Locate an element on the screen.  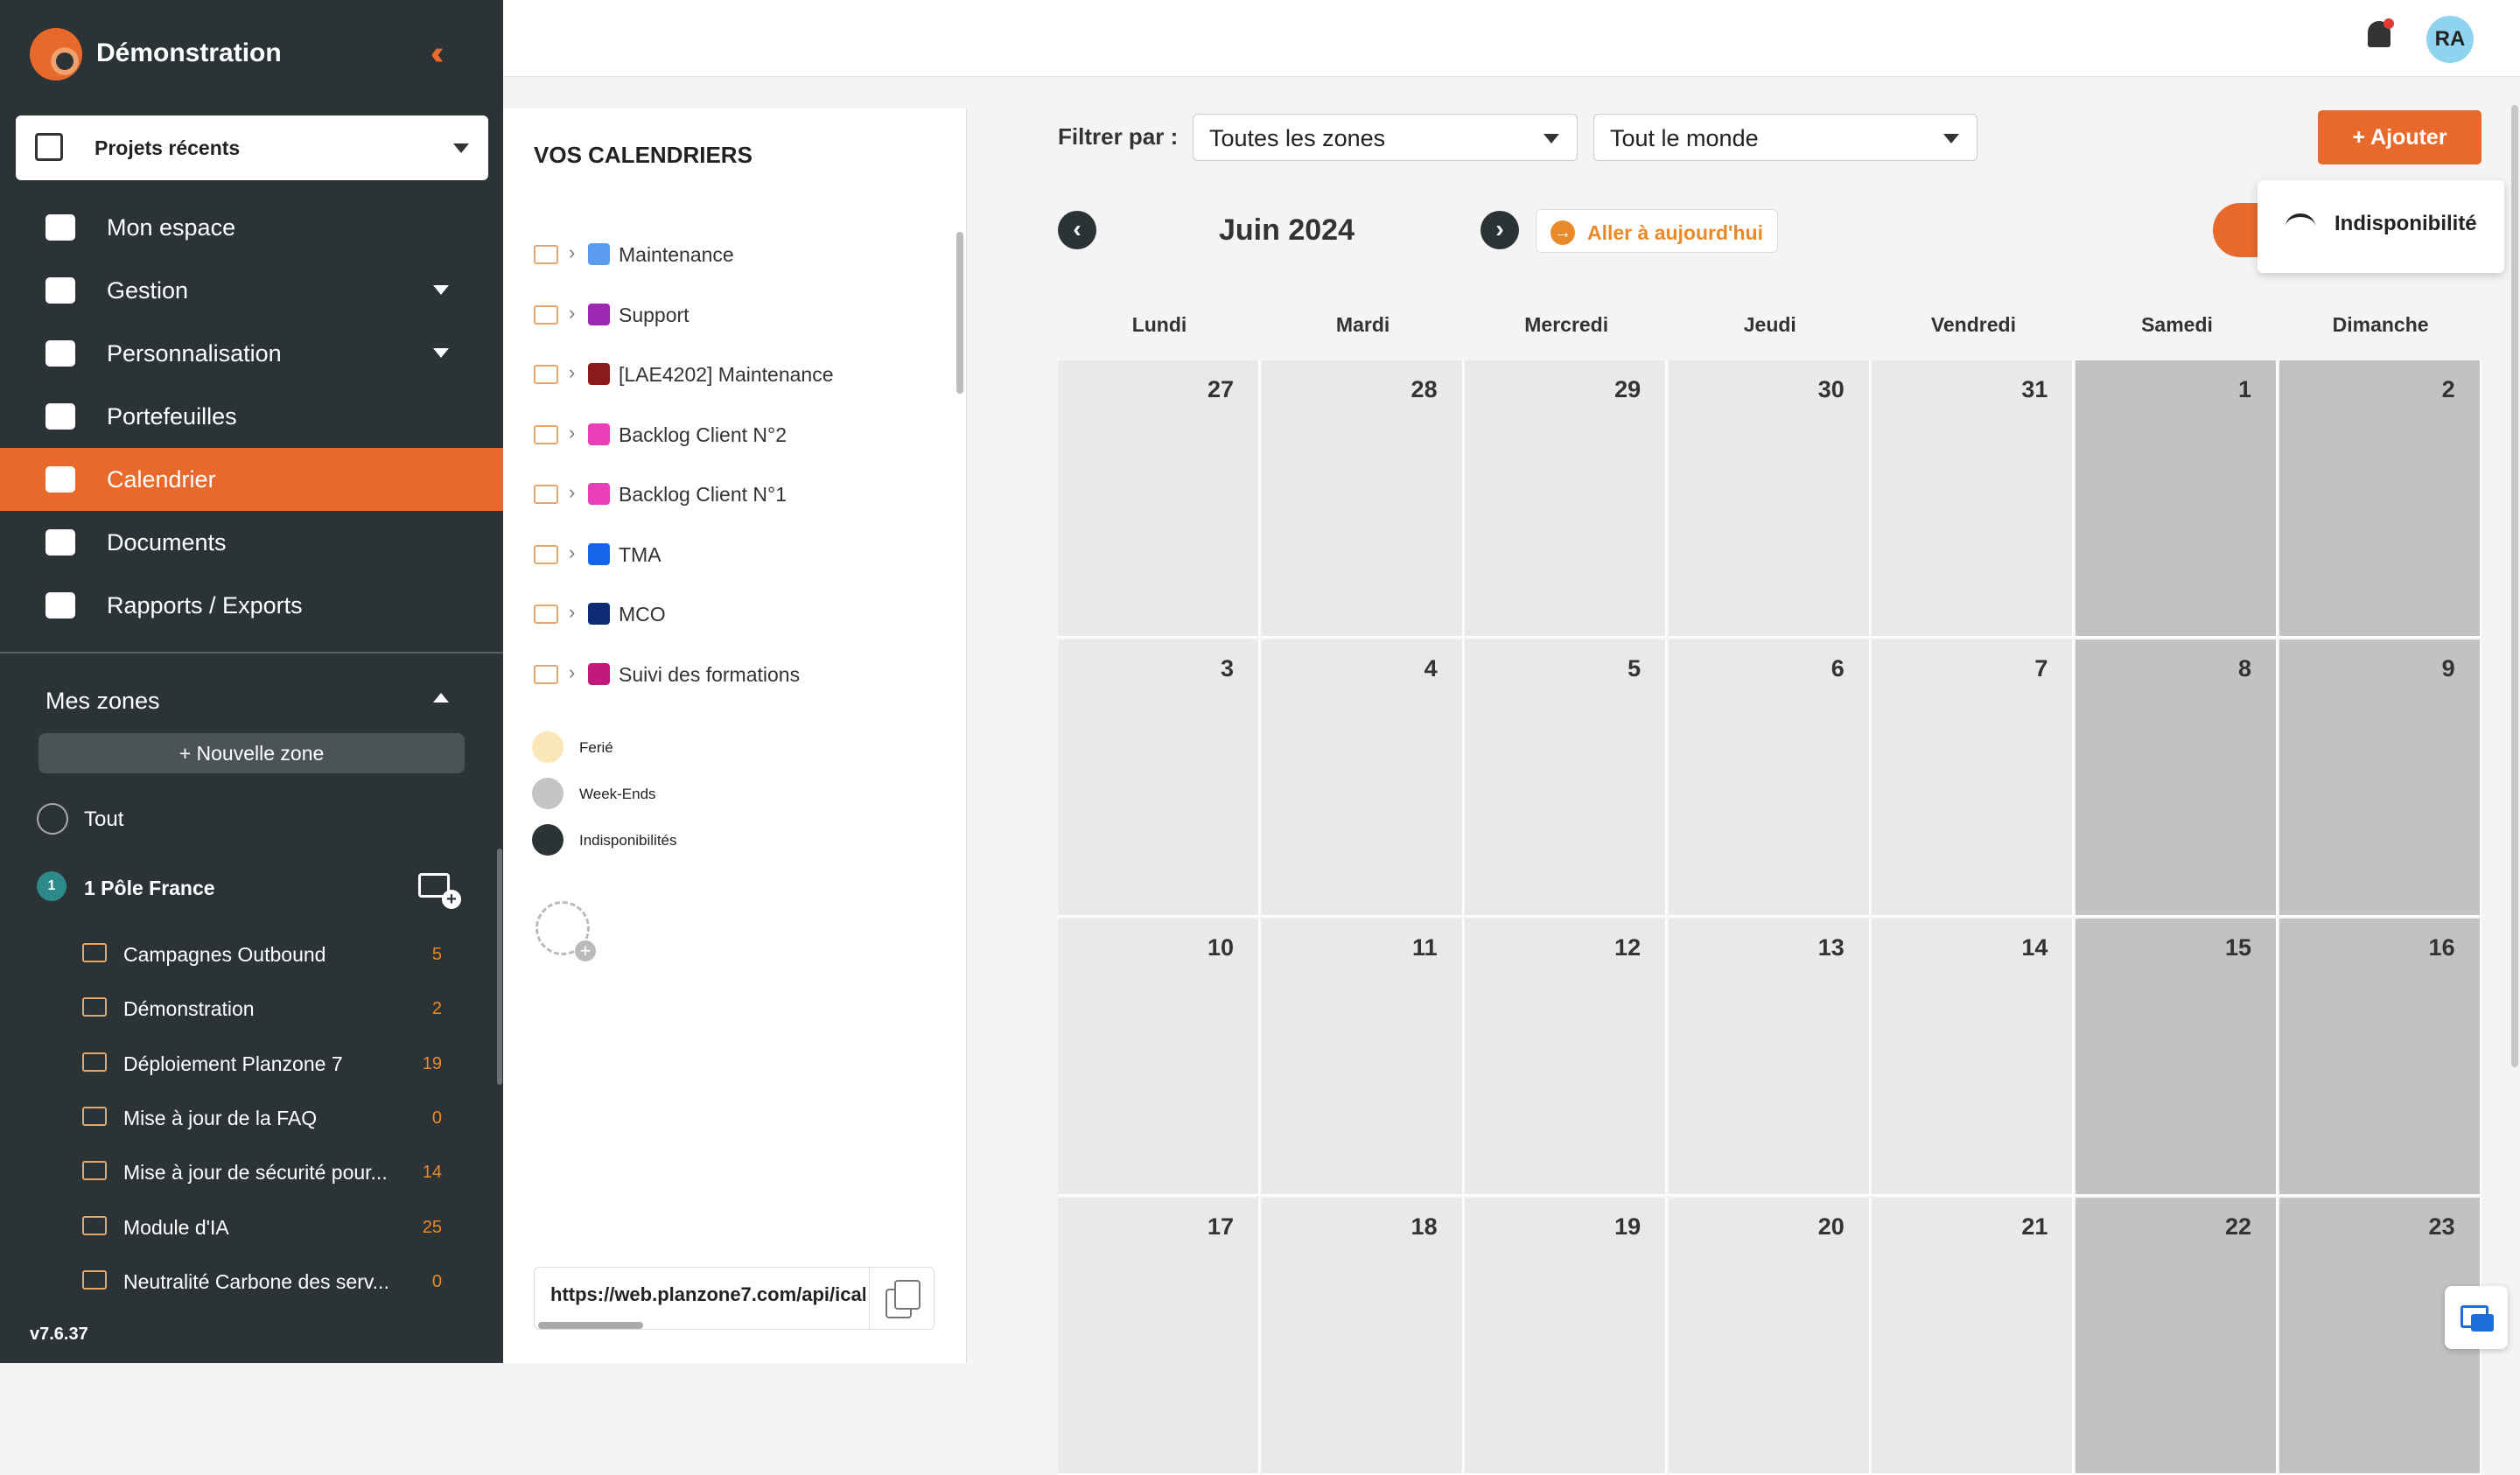
day-number: 1 is located at coordinates (2244, 389).